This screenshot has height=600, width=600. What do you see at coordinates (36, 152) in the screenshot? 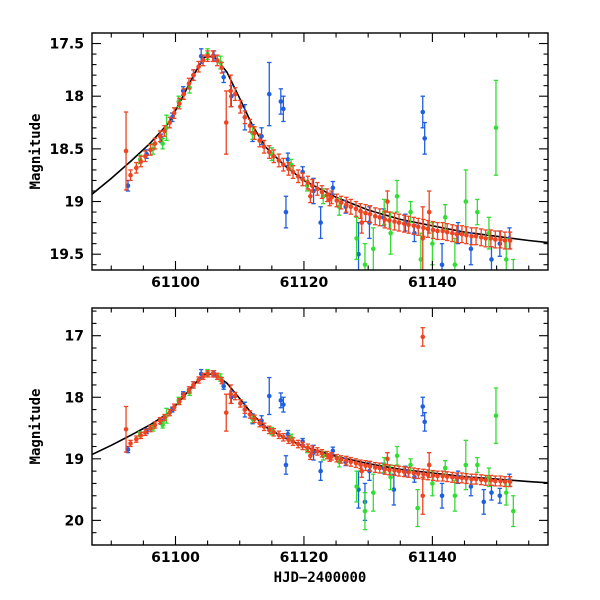
I see `top-panel-y-axis-label: Magnitude` at bounding box center [36, 152].